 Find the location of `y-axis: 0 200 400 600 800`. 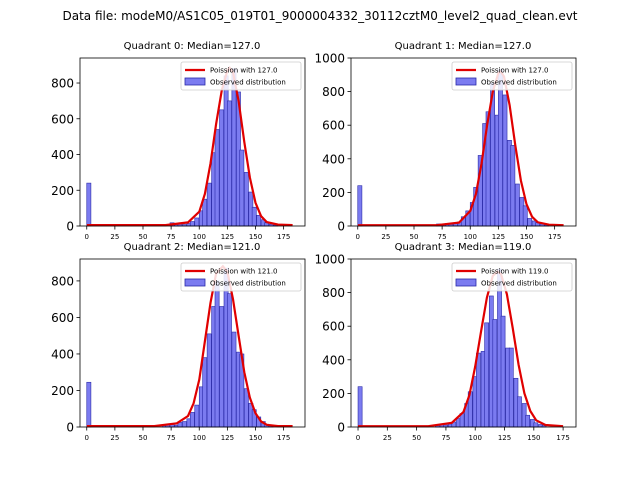

y-axis: 0 200 400 600 800 is located at coordinates (65, 155).